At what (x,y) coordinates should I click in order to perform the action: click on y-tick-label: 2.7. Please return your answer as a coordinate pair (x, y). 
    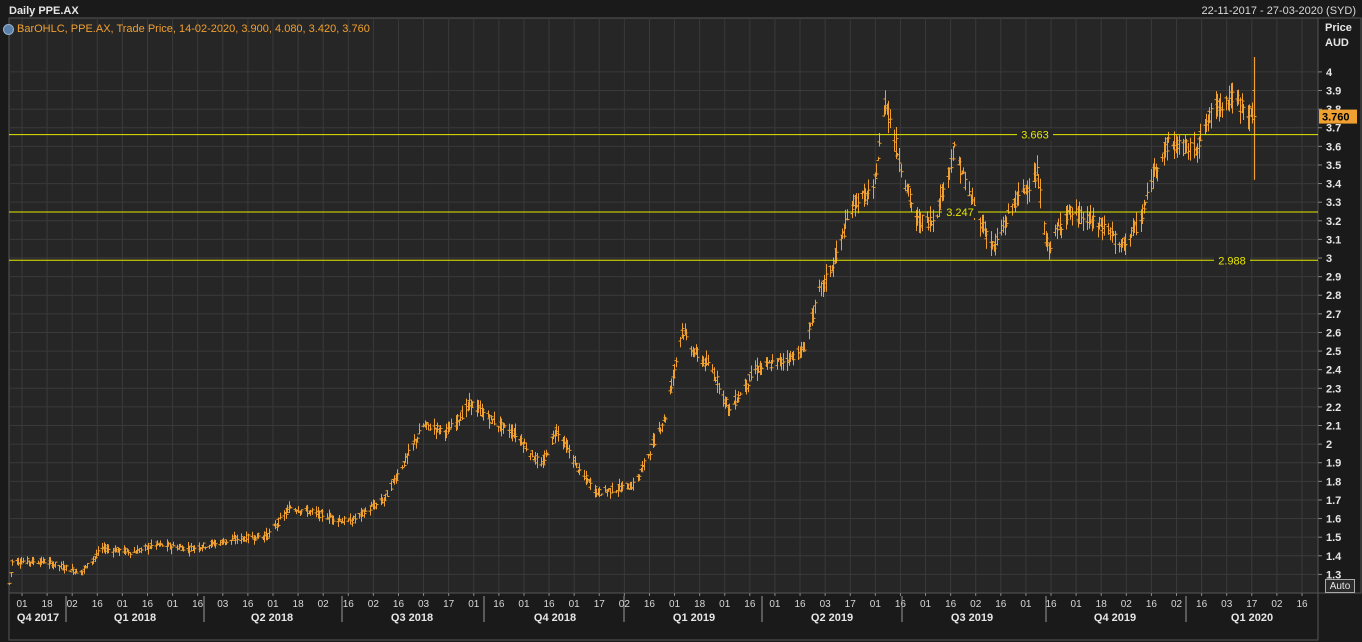
    Looking at the image, I should click on (1333, 315).